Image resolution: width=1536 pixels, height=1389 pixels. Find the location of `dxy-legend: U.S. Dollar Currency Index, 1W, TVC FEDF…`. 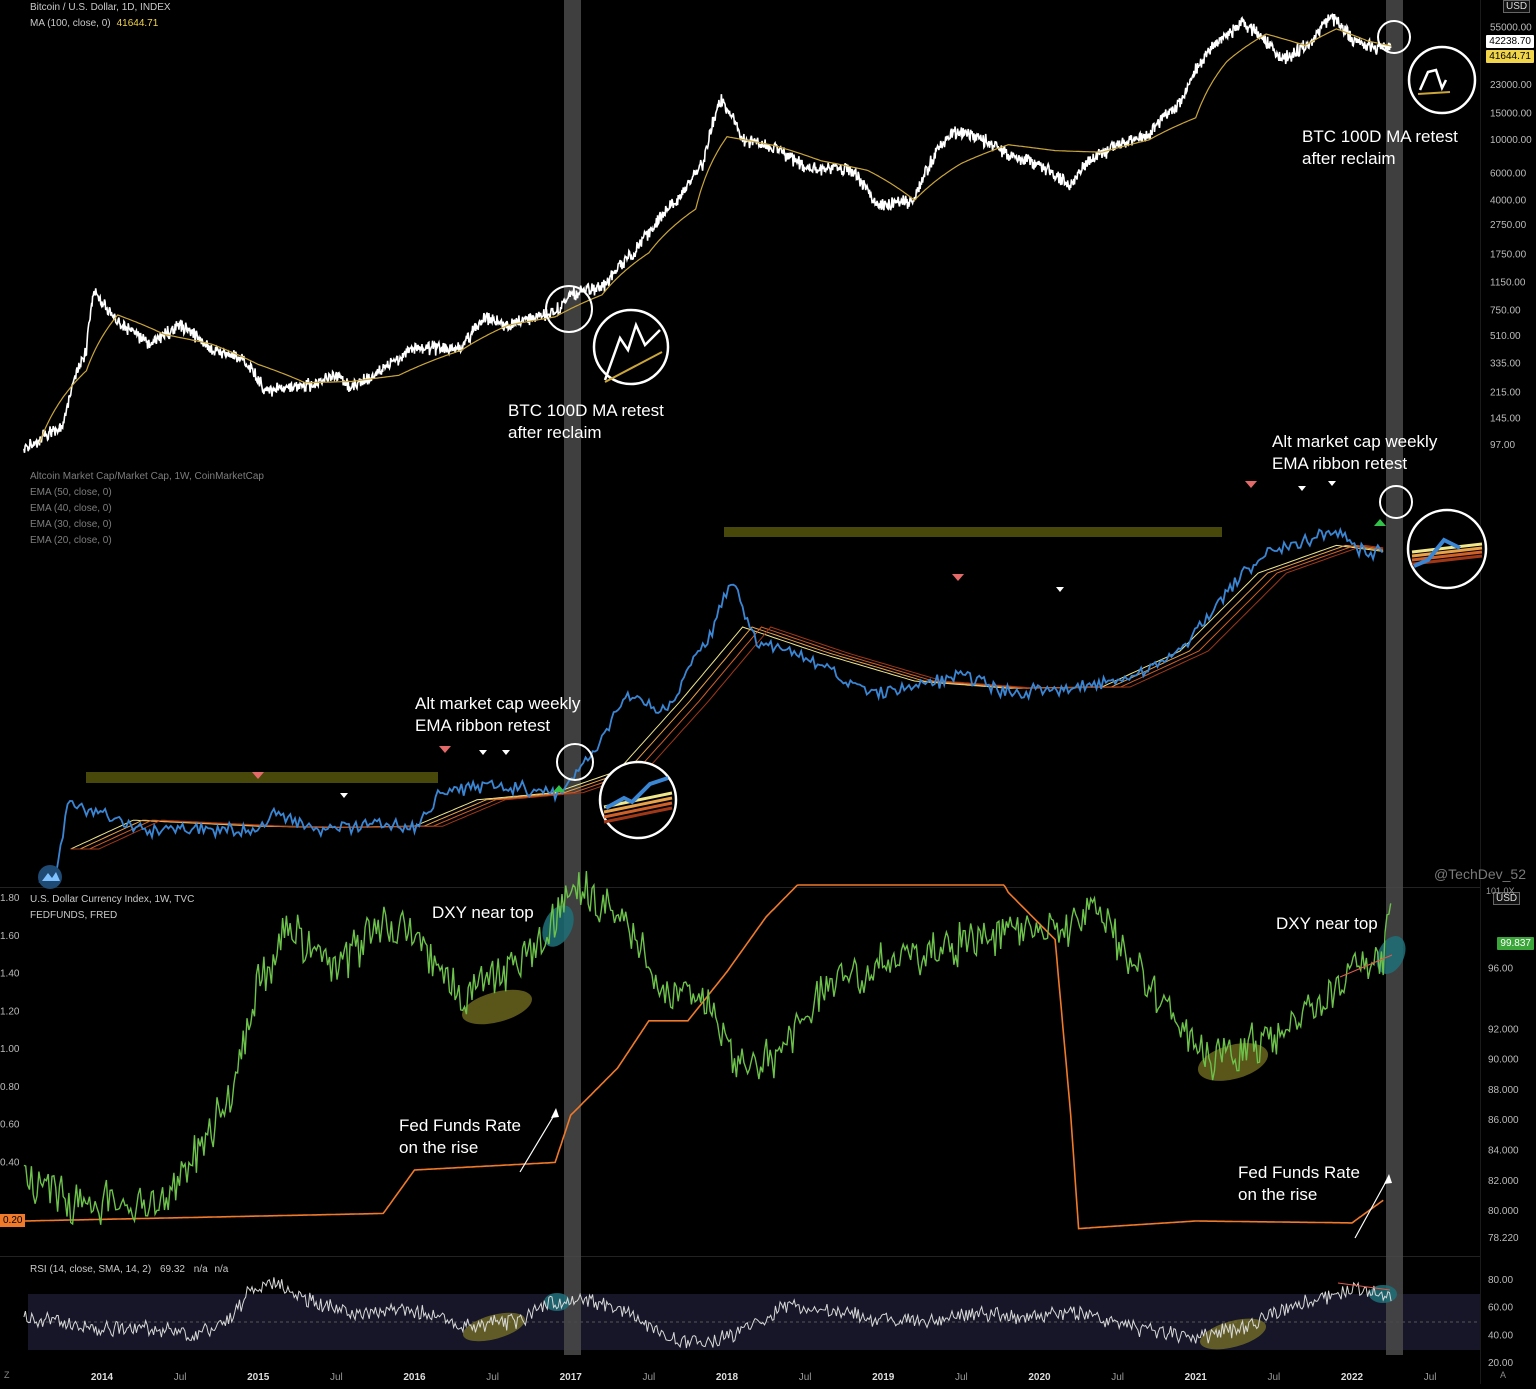

dxy-legend: U.S. Dollar Currency Index, 1W, TVC FEDF… is located at coordinates (112, 908).